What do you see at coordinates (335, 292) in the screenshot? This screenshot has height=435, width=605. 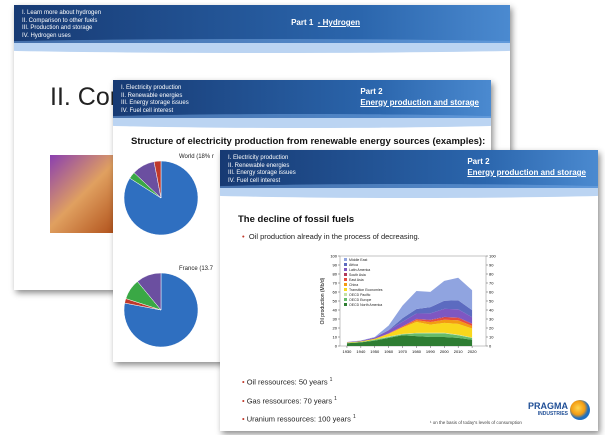 I see `y-tick-label: 60` at bounding box center [335, 292].